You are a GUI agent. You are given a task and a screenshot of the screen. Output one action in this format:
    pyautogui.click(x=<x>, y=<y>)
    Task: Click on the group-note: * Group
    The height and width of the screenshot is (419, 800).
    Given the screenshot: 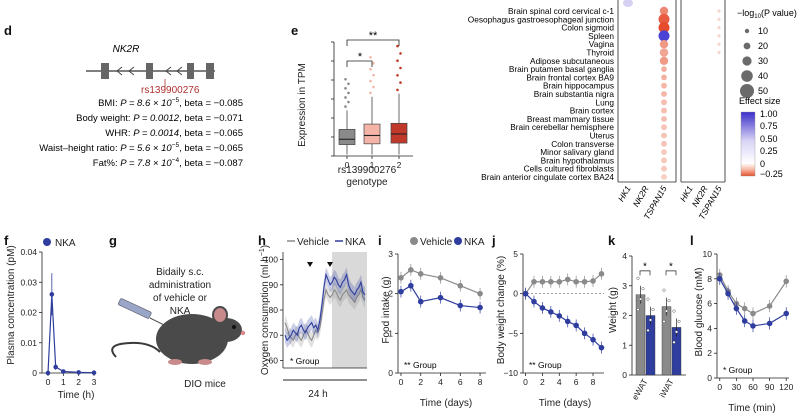 What is the action you would take?
    pyautogui.click(x=738, y=370)
    